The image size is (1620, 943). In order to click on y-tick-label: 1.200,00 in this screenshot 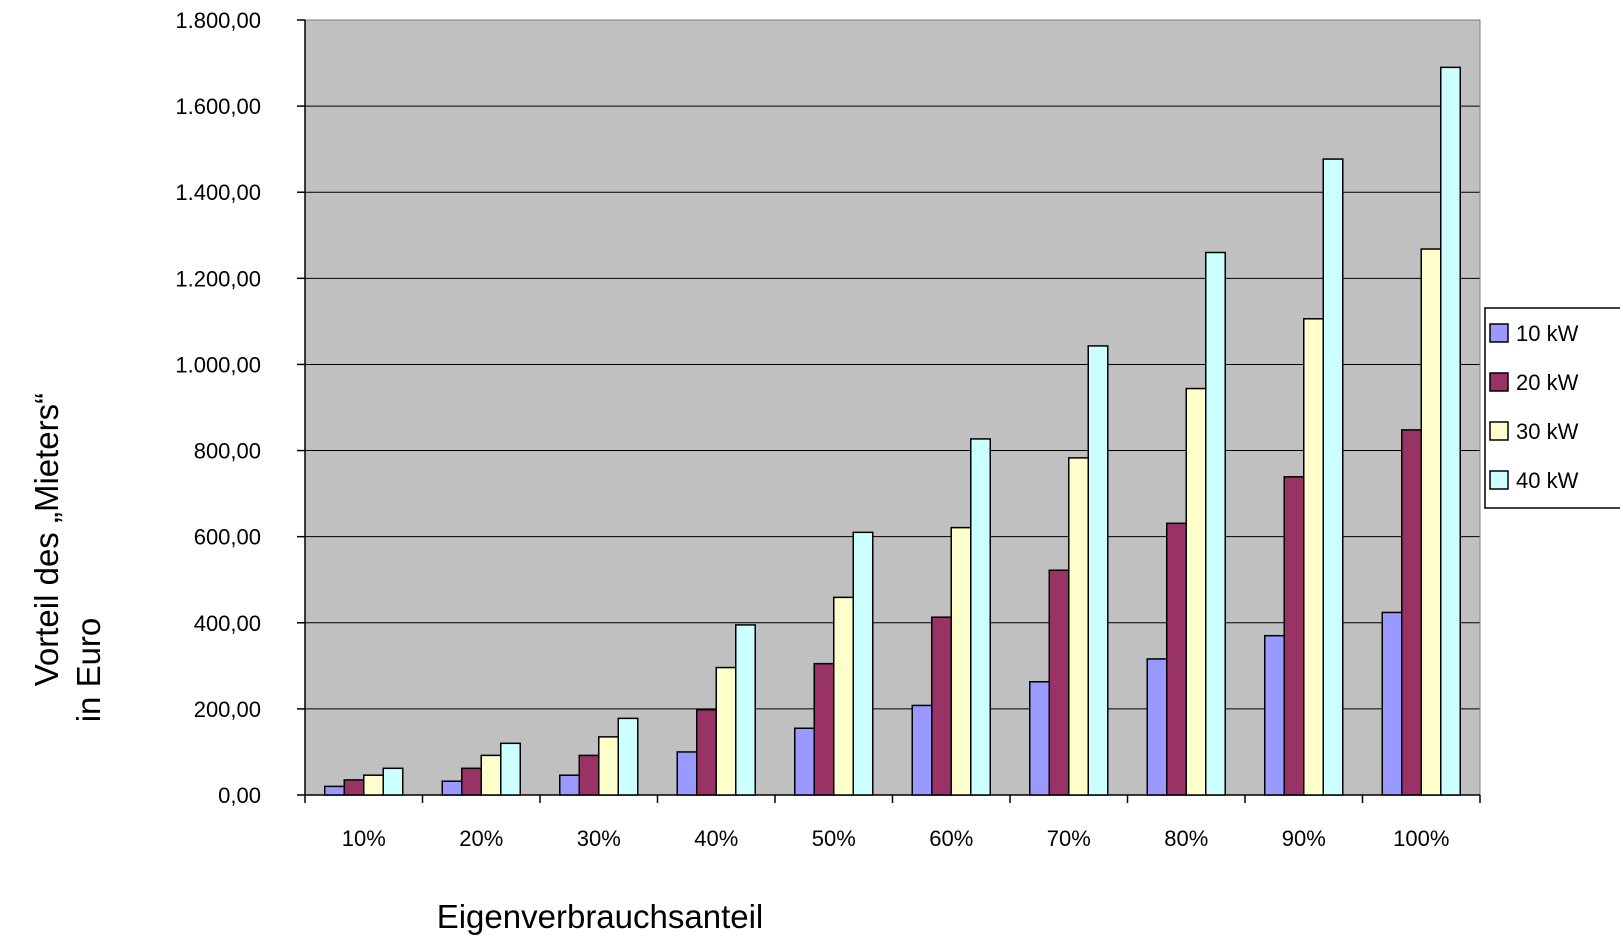, I will do `click(218, 278)`.